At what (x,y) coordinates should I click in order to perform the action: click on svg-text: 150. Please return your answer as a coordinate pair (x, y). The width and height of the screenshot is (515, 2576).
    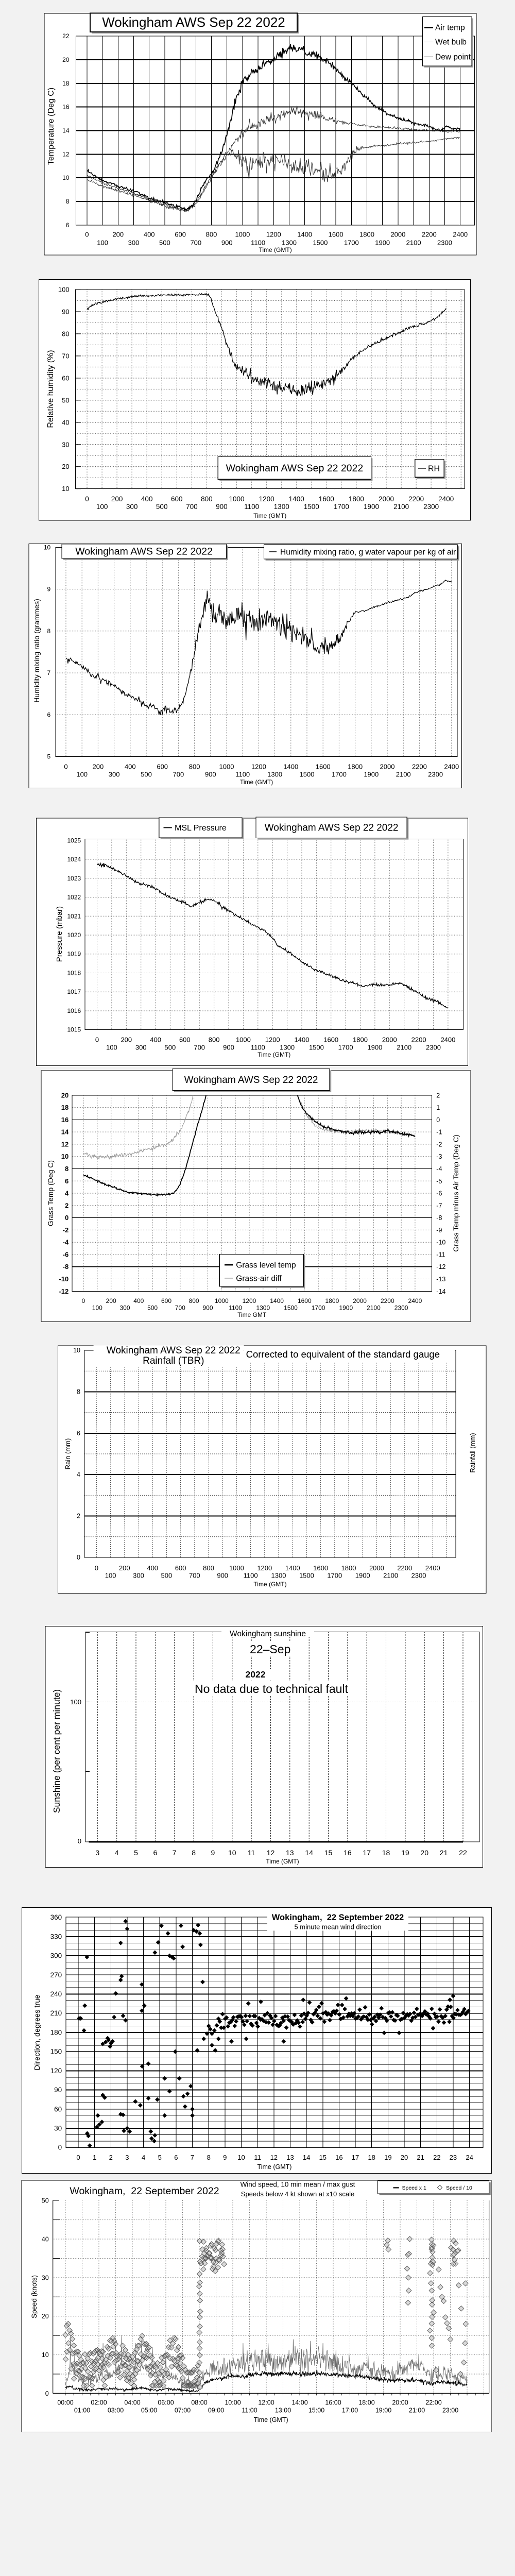
    Looking at the image, I should click on (56, 2052).